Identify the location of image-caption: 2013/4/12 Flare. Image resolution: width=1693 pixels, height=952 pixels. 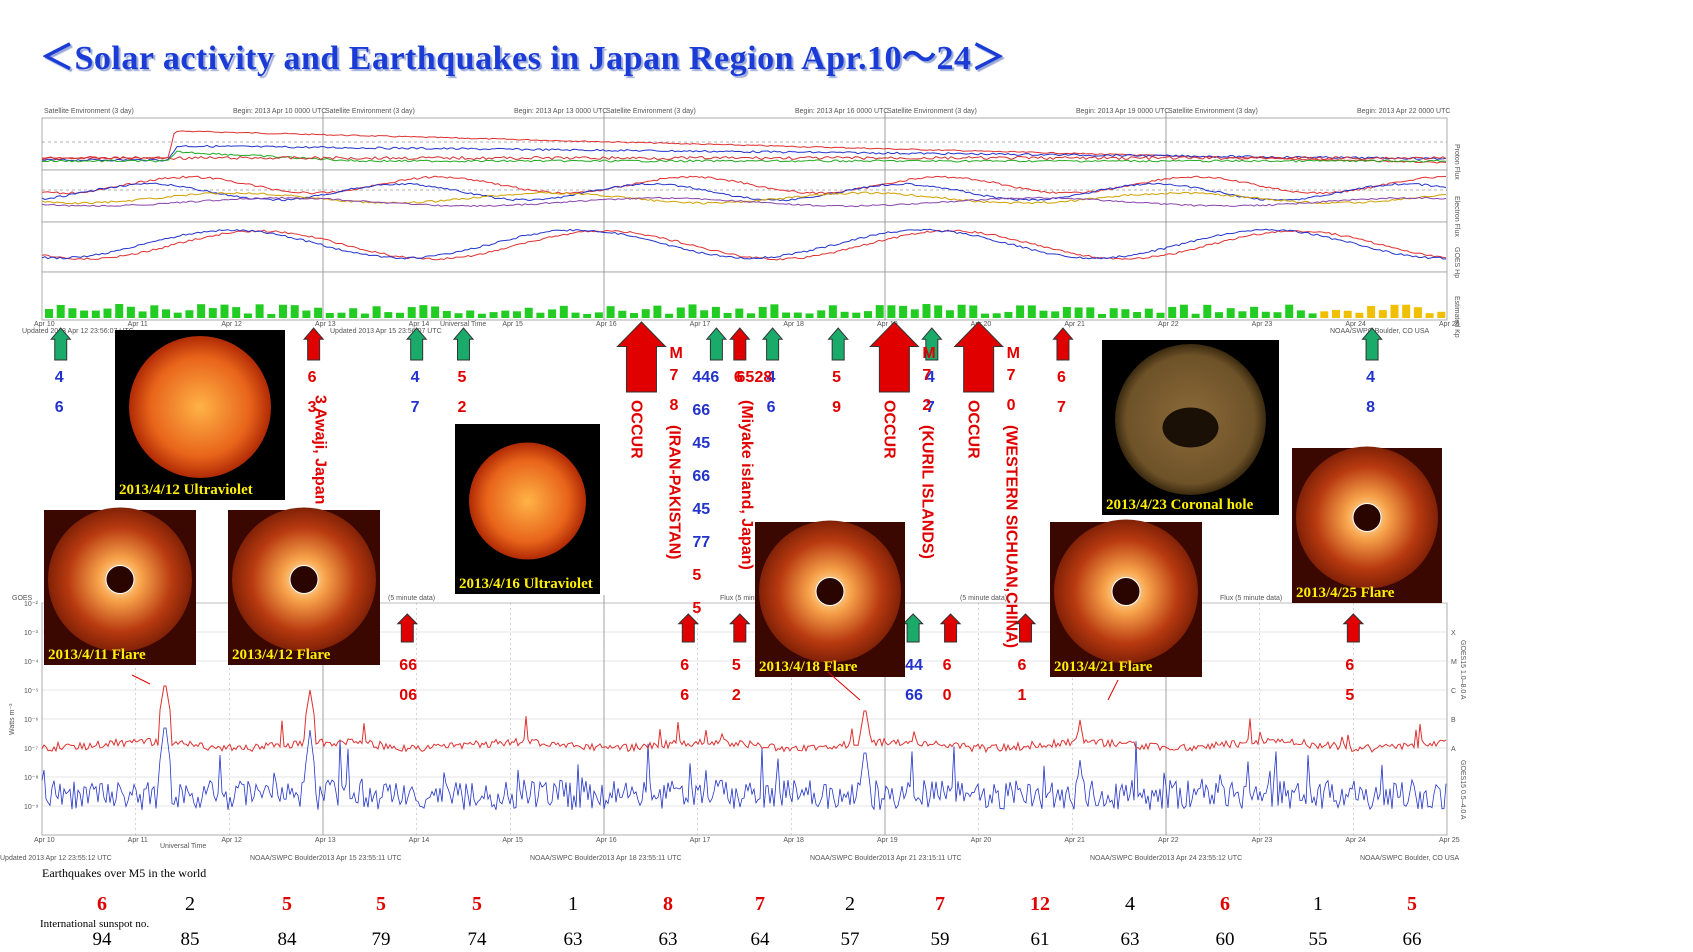
(281, 655).